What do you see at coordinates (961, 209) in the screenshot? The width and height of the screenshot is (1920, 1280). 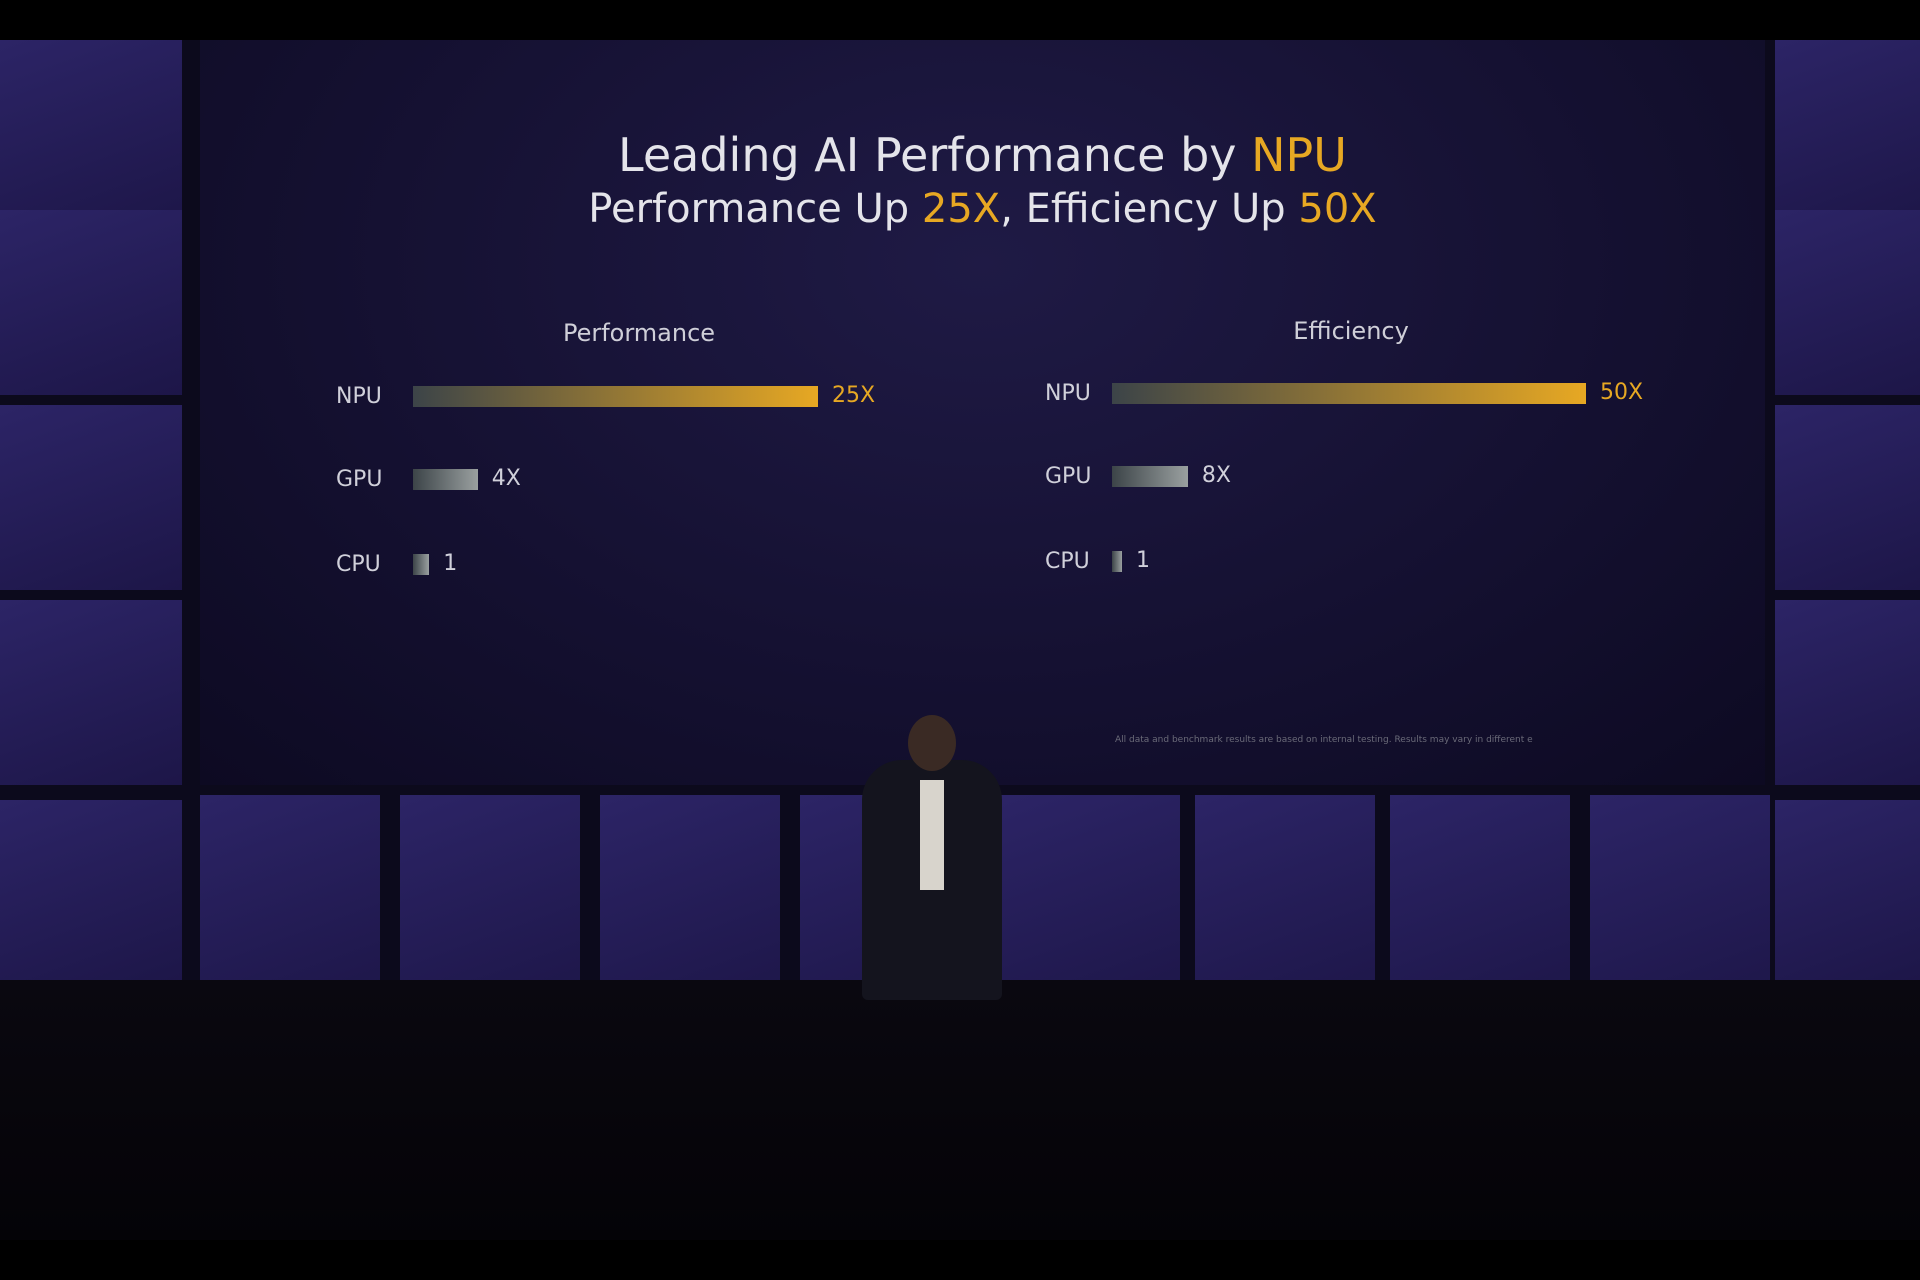 I see `subtitle-highlight-1: 25X` at bounding box center [961, 209].